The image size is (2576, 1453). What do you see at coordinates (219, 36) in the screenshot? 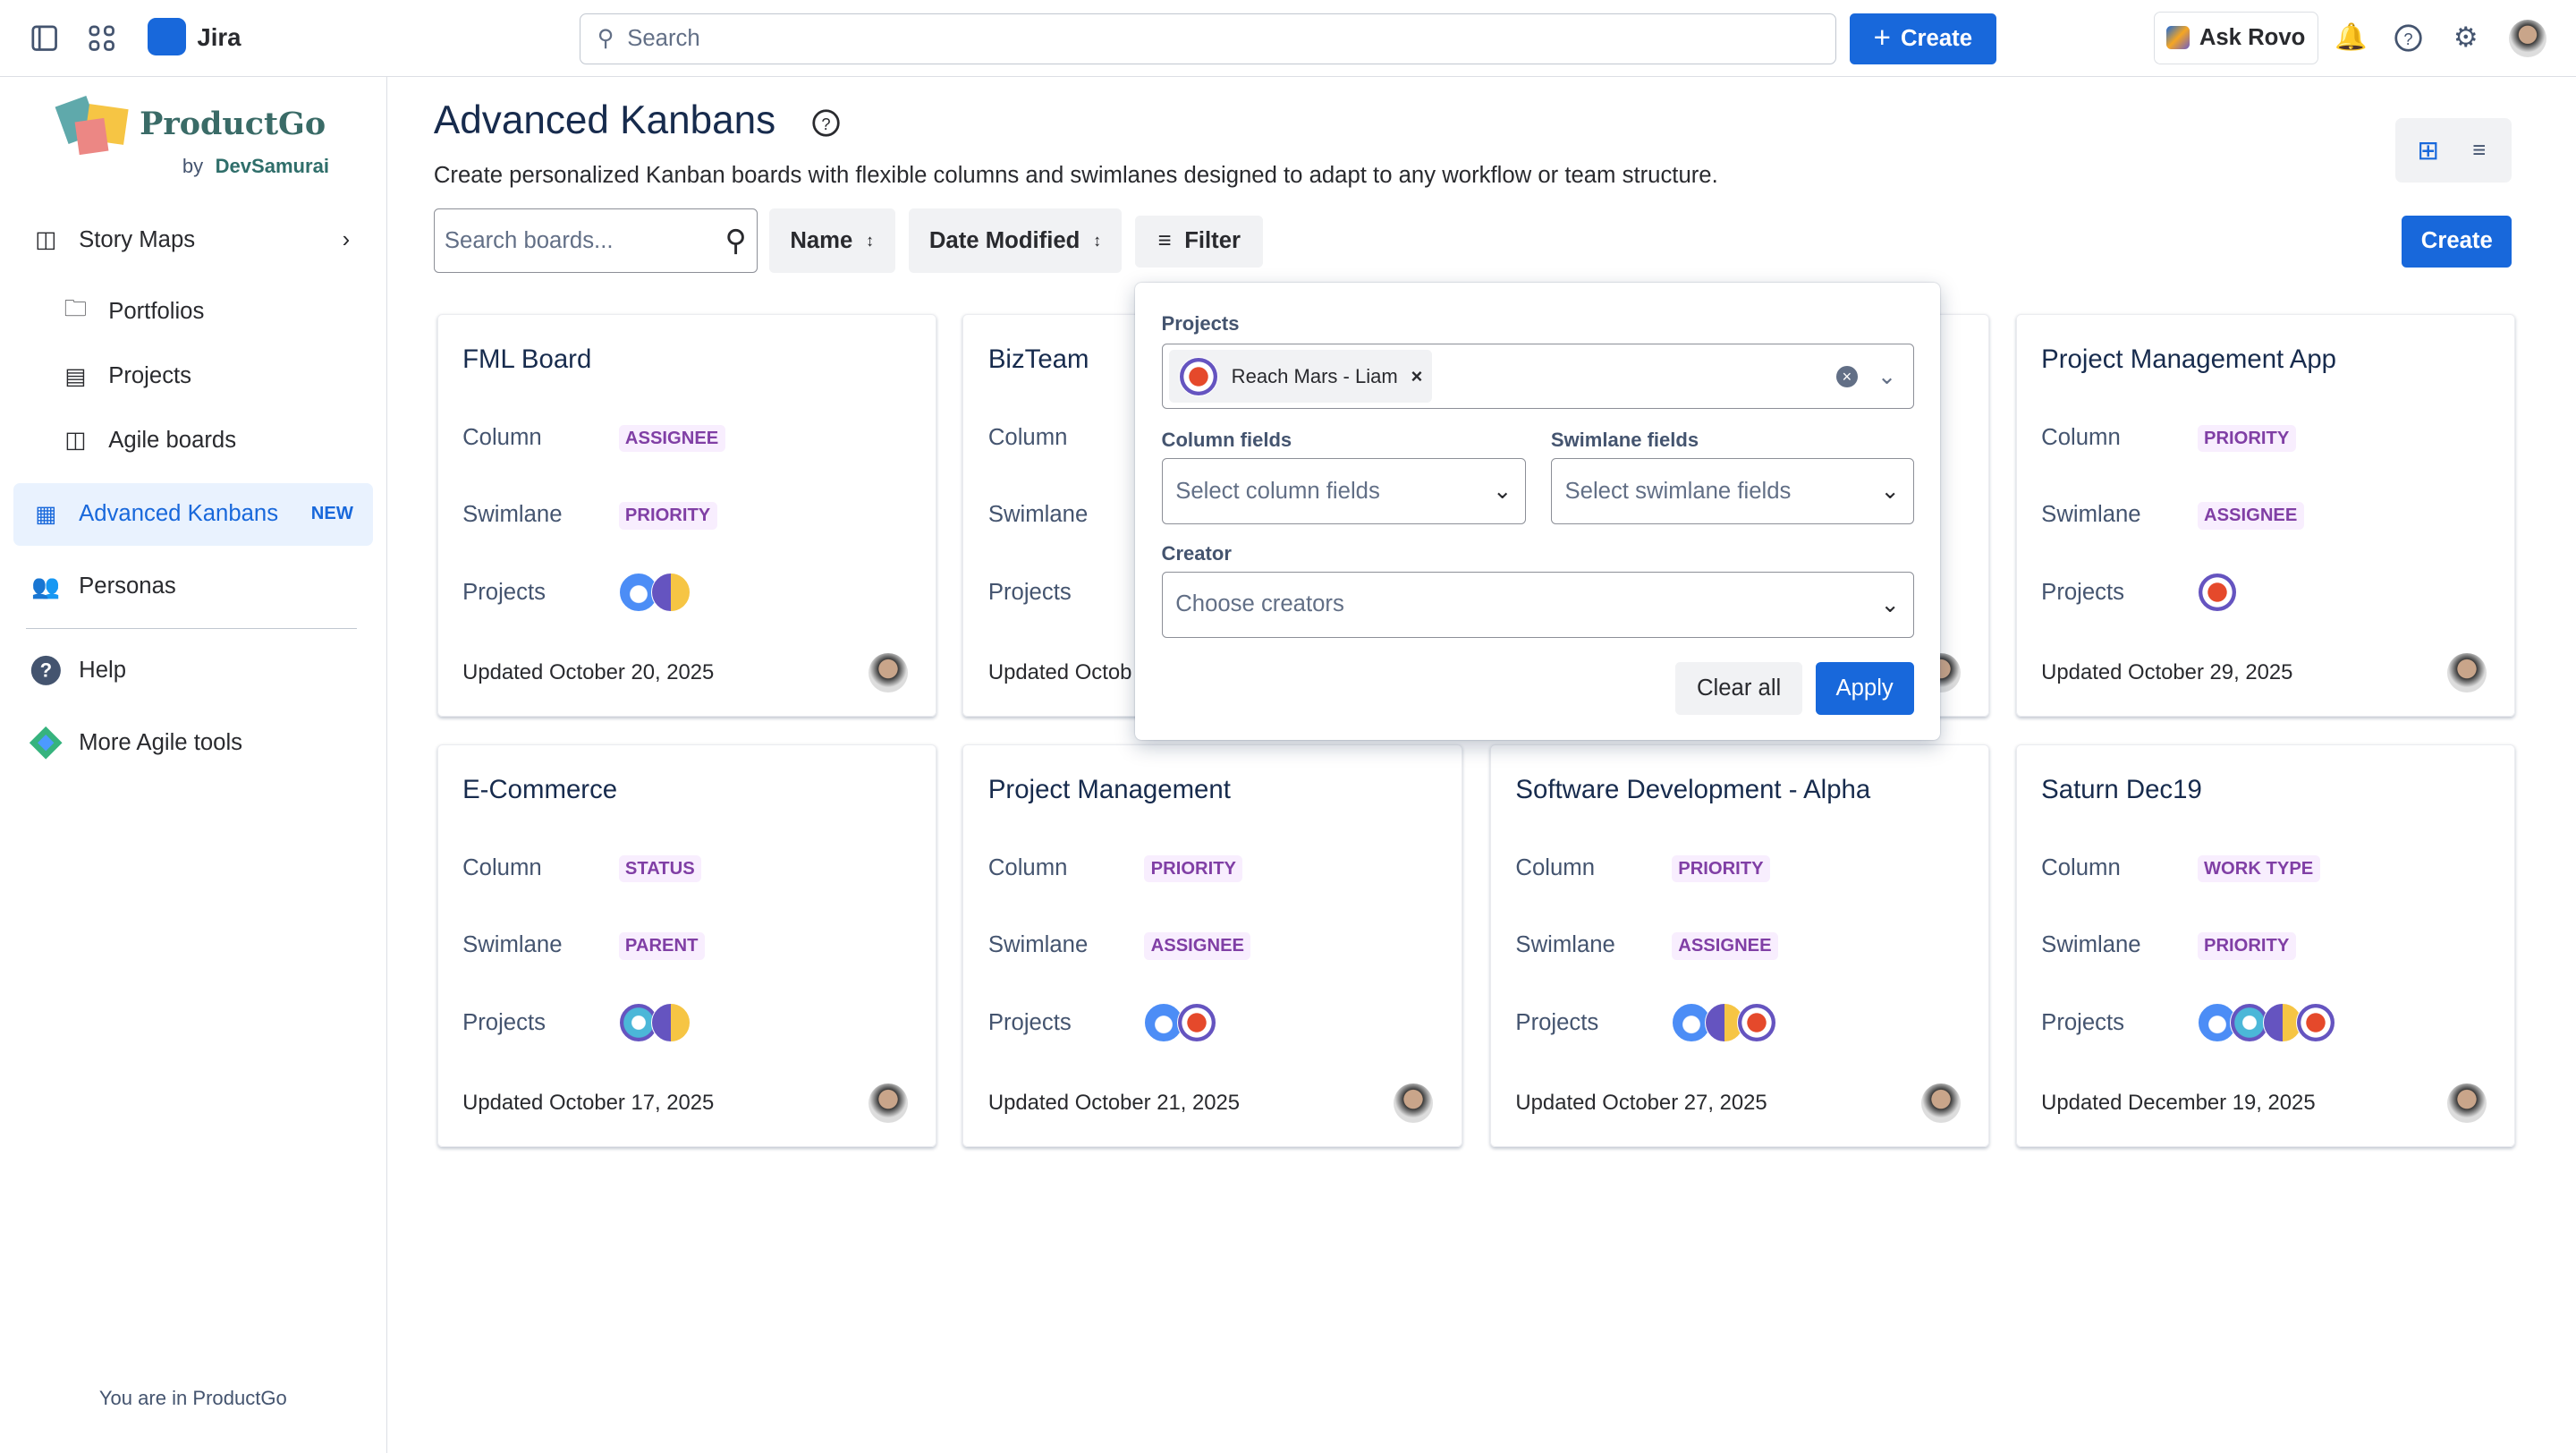
I see `app-name: Jira` at bounding box center [219, 36].